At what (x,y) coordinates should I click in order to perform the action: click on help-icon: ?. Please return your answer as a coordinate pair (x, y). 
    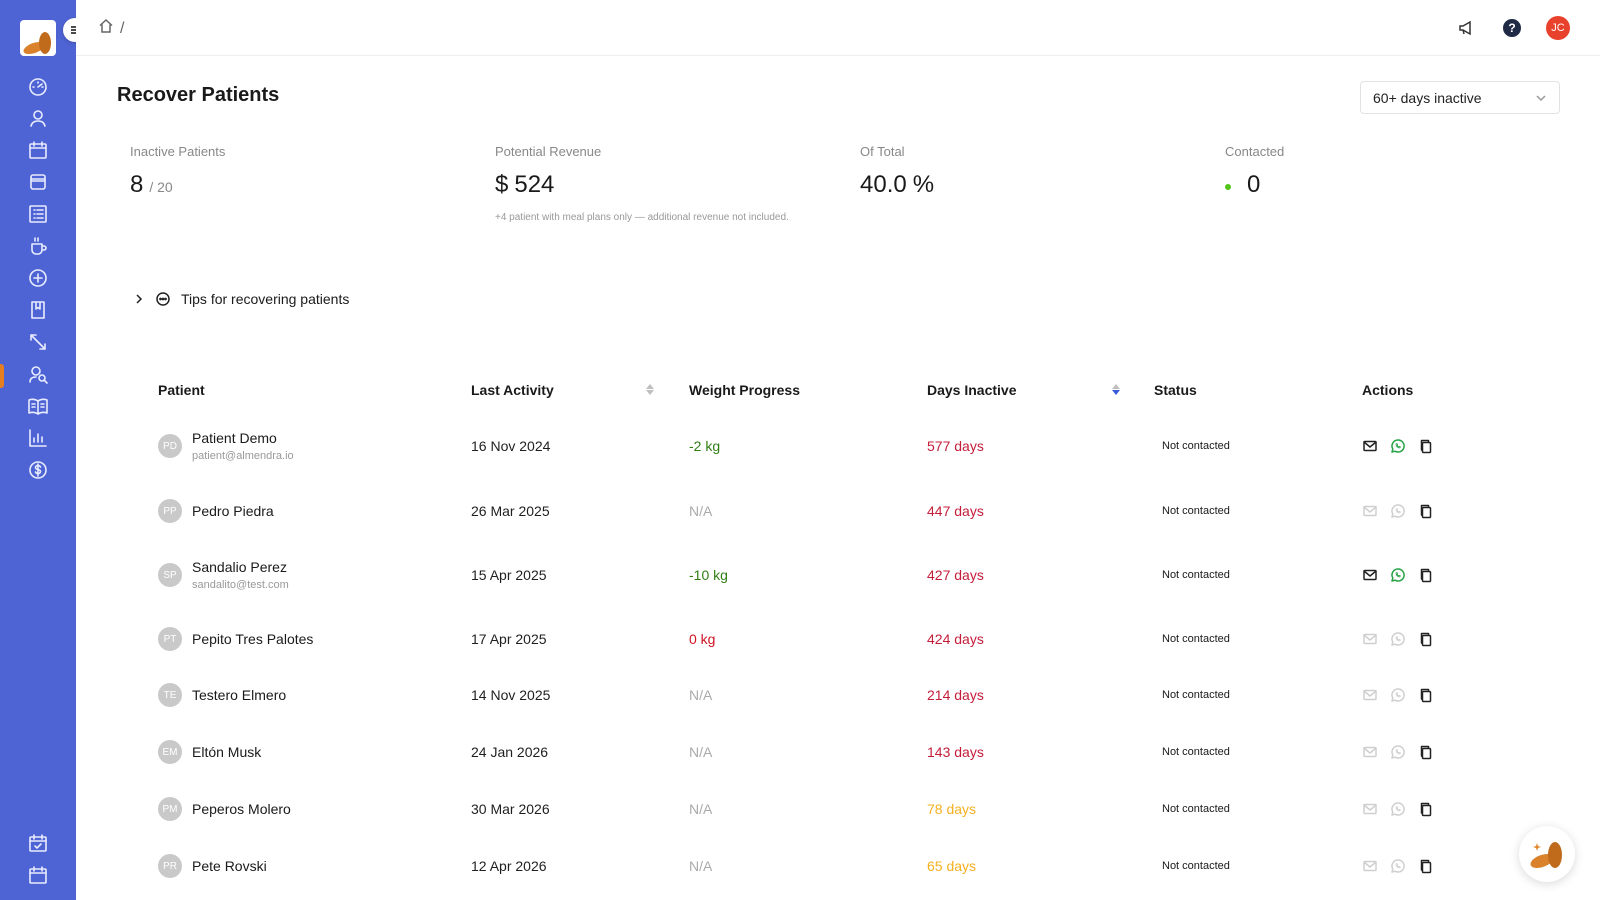
    Looking at the image, I should click on (1512, 28).